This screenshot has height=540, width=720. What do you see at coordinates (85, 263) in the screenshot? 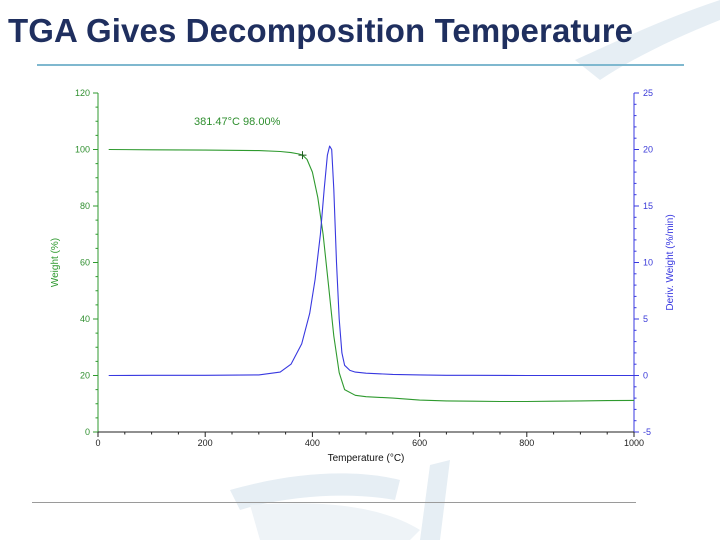
I see `y-tick-label: 60` at bounding box center [85, 263].